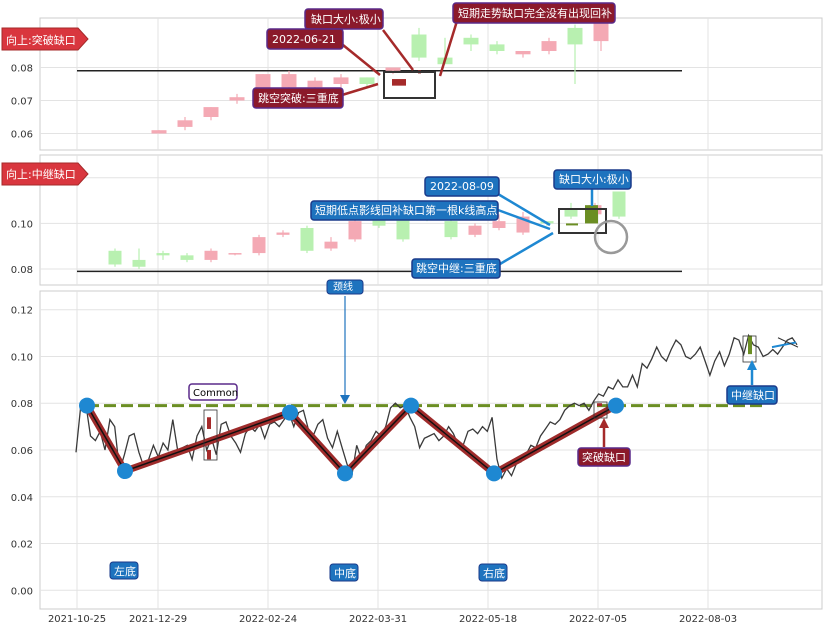 The width and height of the screenshot is (828, 634). What do you see at coordinates (22, 545) in the screenshot?
I see `ytick-bot-1: 0.02` at bounding box center [22, 545].